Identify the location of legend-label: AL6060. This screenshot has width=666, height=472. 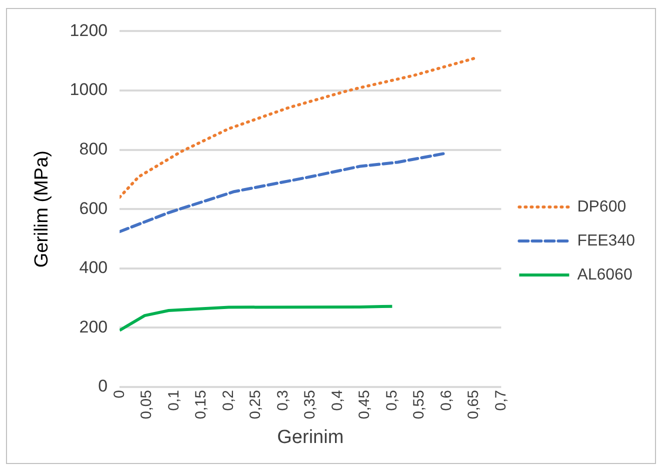
(604, 275).